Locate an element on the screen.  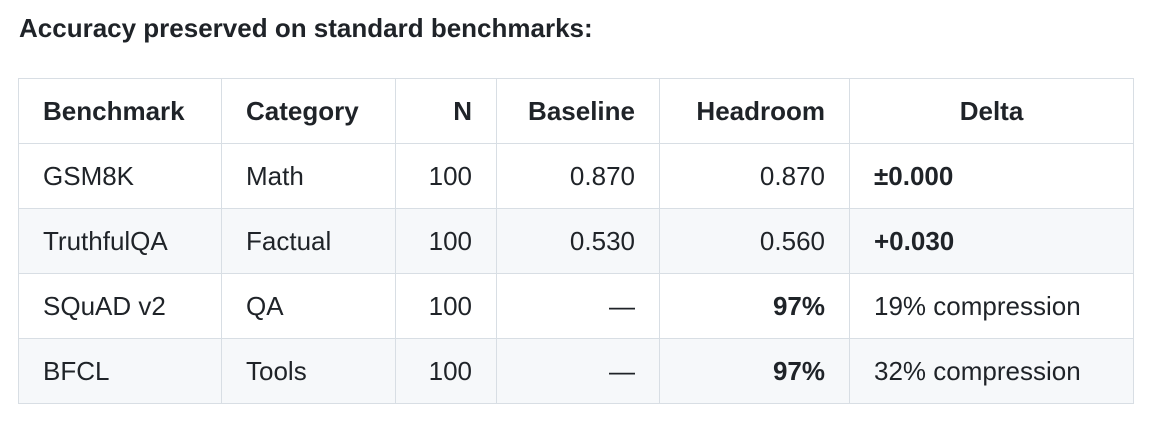
cell: Factual is located at coordinates (308, 241).